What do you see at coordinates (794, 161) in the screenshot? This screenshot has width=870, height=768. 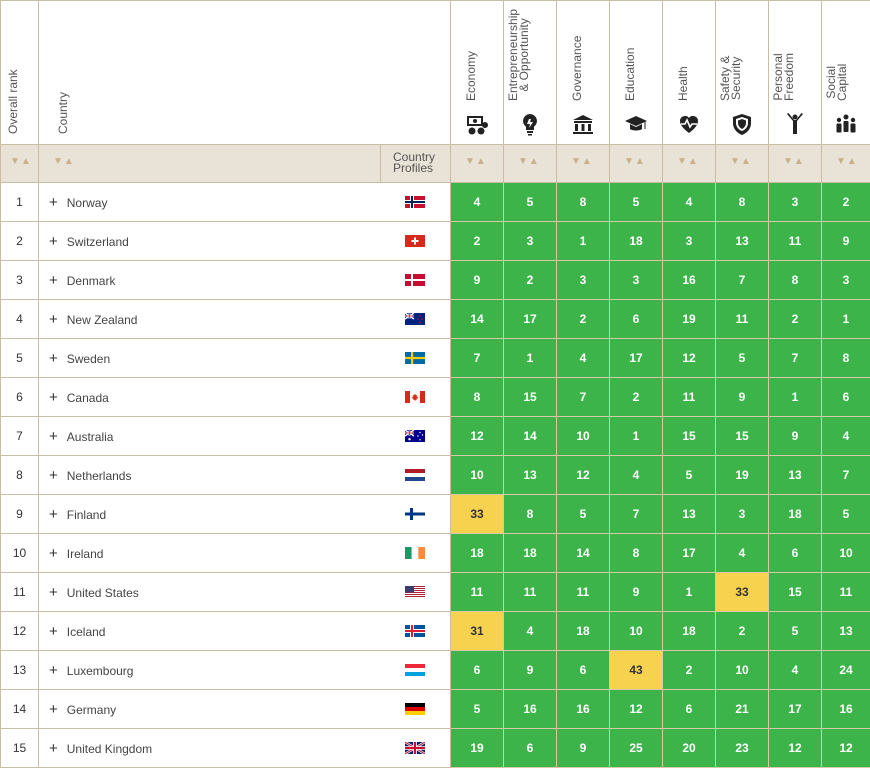 I see `sort-freedom-toggle: ▼▲` at bounding box center [794, 161].